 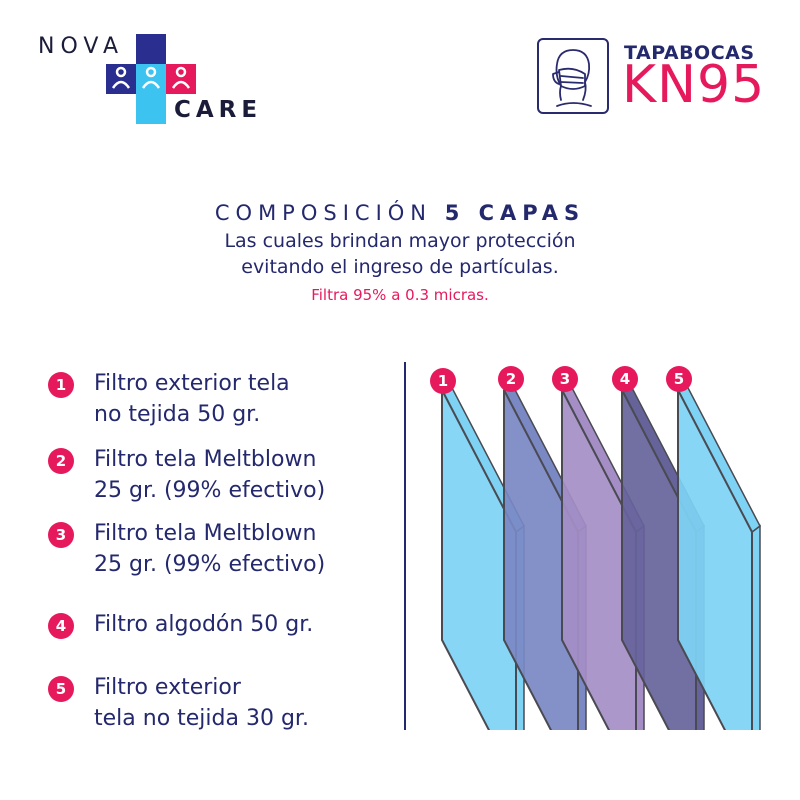 I want to click on layer-description: Filtro exterior tela no tejida 30 gr., so click(x=244, y=703).